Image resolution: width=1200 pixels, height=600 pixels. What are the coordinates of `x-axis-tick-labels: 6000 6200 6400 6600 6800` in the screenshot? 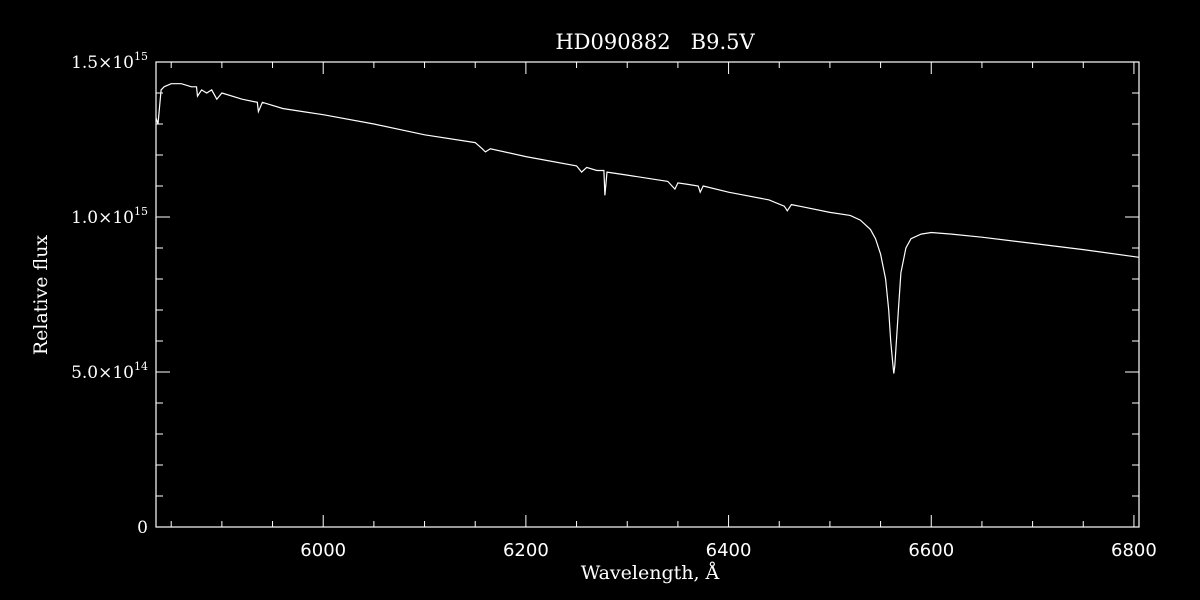 It's located at (728, 550).